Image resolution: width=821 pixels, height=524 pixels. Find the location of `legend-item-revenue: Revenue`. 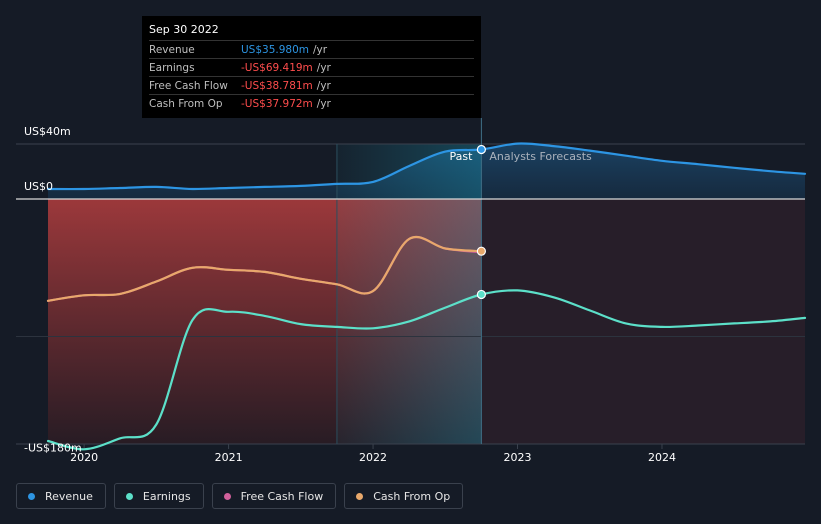

legend-item-revenue: Revenue is located at coordinates (61, 496).